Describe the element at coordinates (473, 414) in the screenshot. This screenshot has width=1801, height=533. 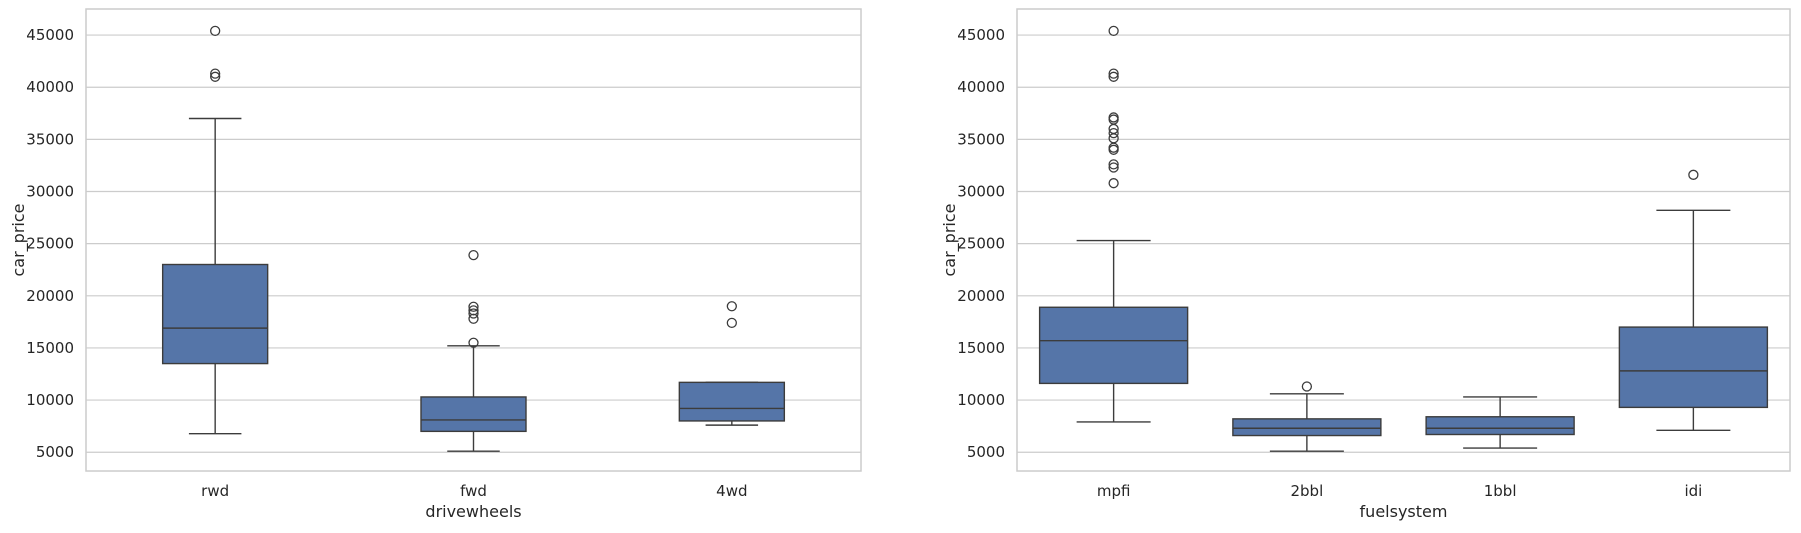
I see `box-fwd` at that location.